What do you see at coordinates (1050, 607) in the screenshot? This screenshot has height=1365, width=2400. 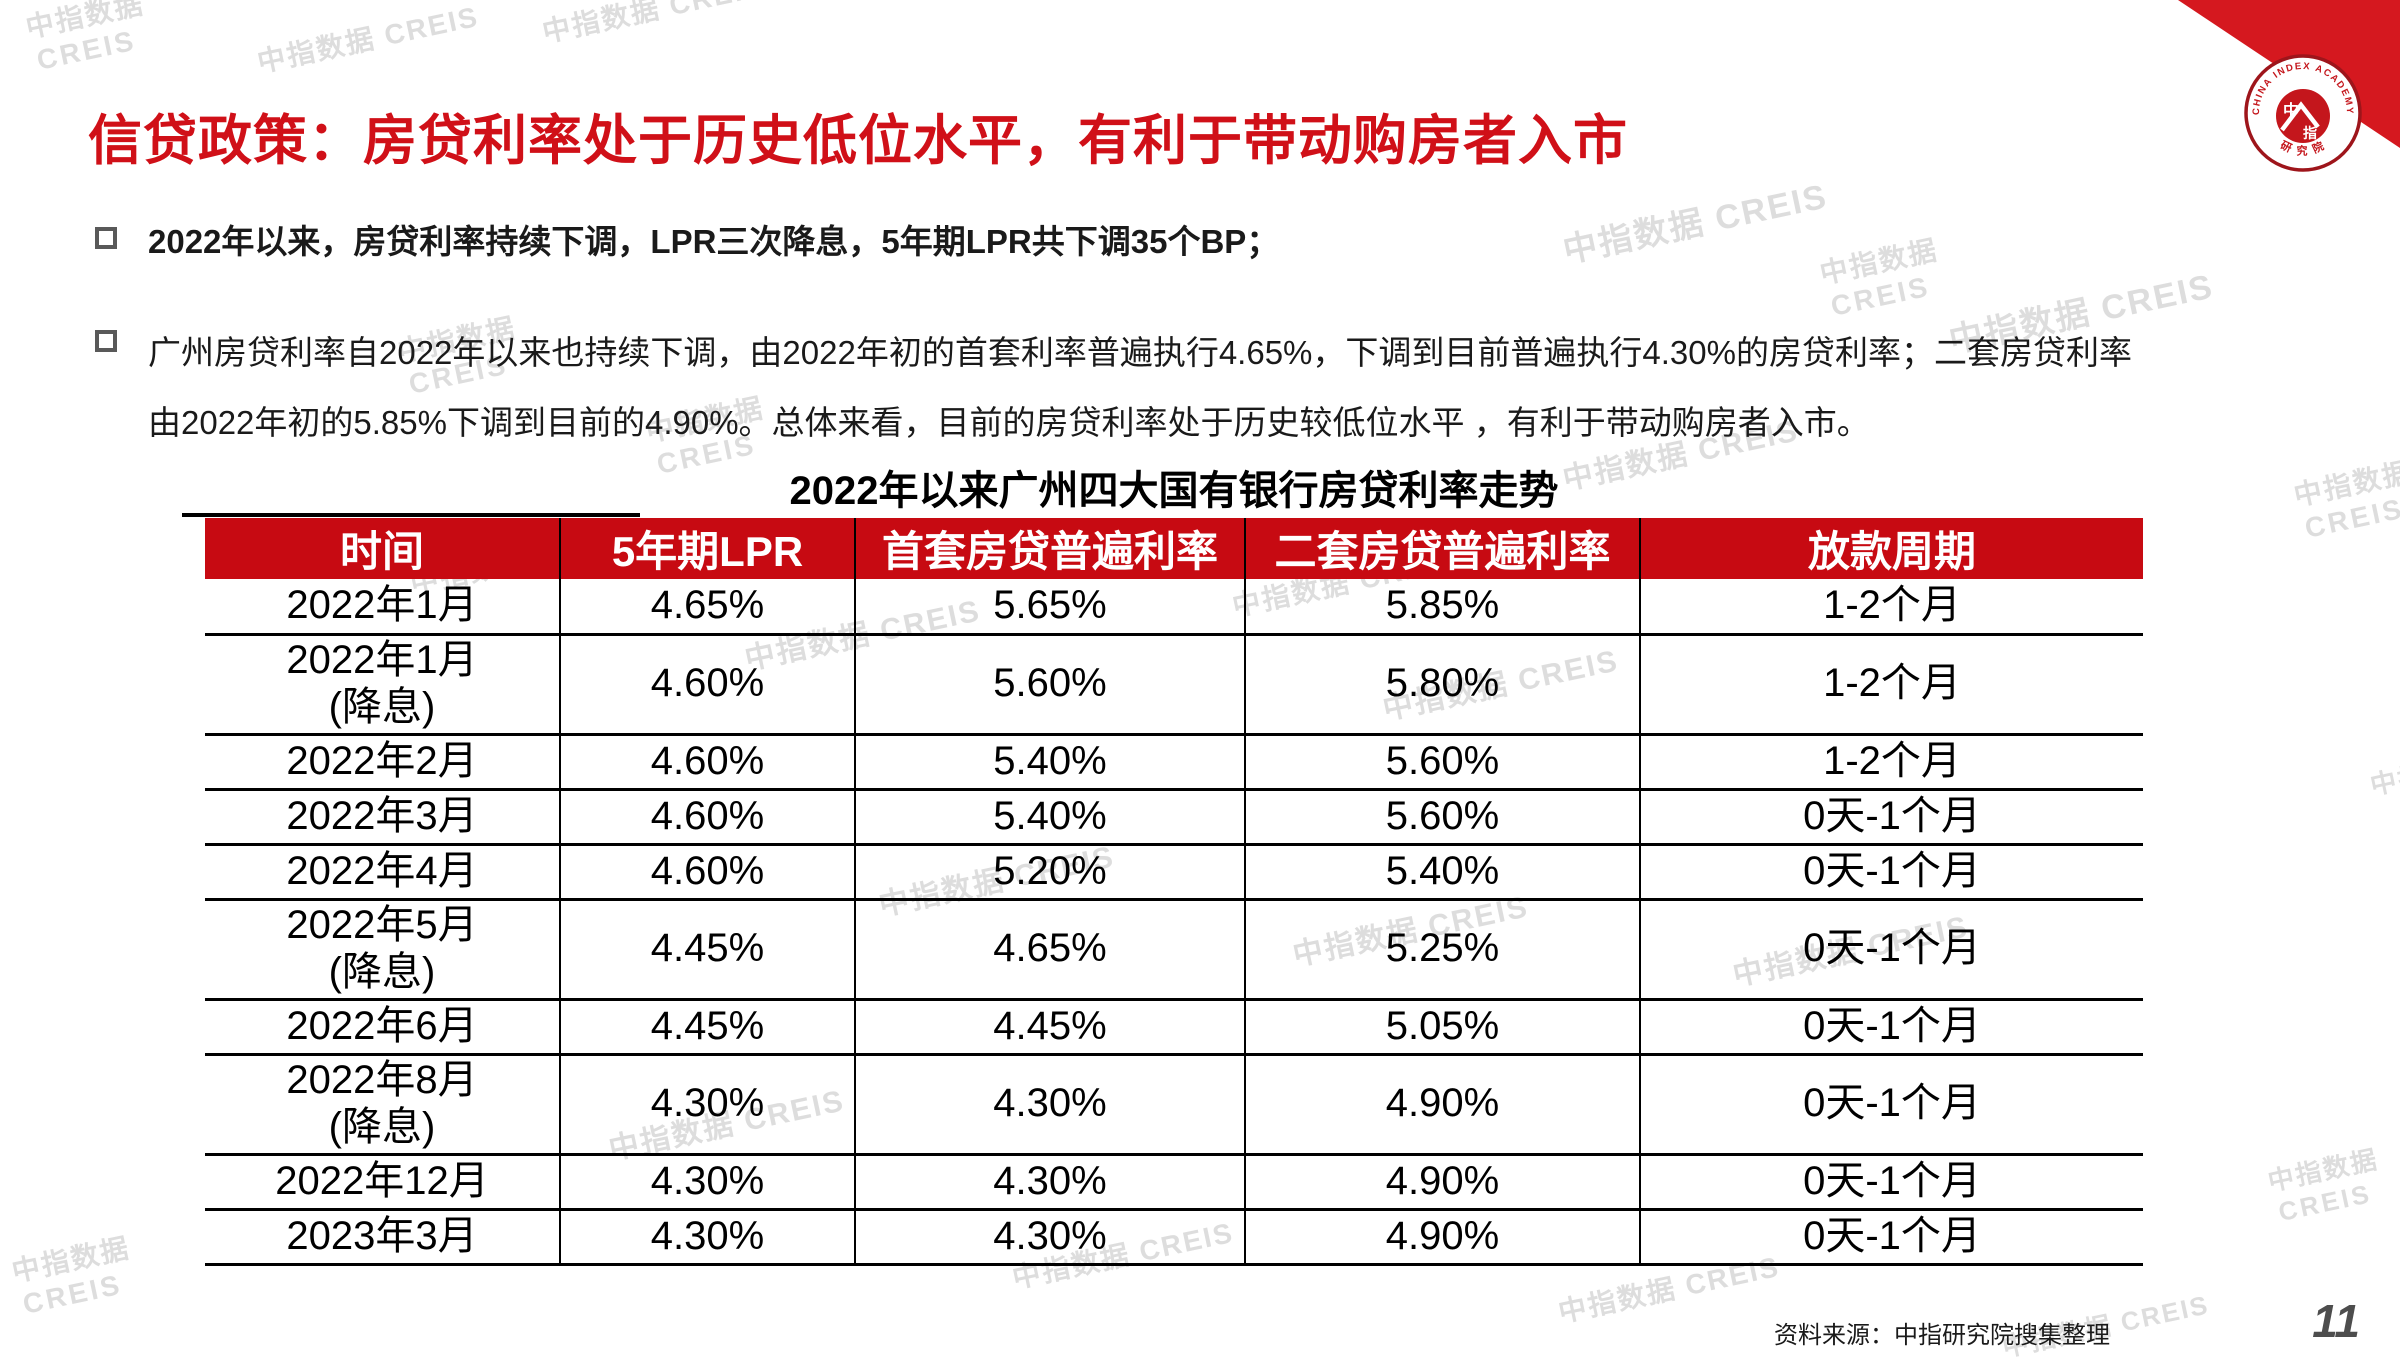 I see `table-cell: 5.65%` at bounding box center [1050, 607].